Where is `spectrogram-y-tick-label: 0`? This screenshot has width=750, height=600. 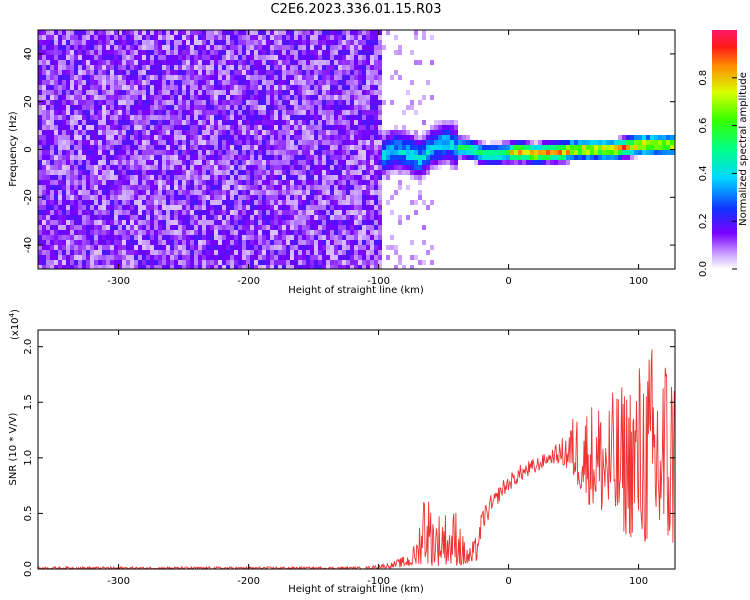
spectrogram-y-tick-label: 0 is located at coordinates (28, 149).